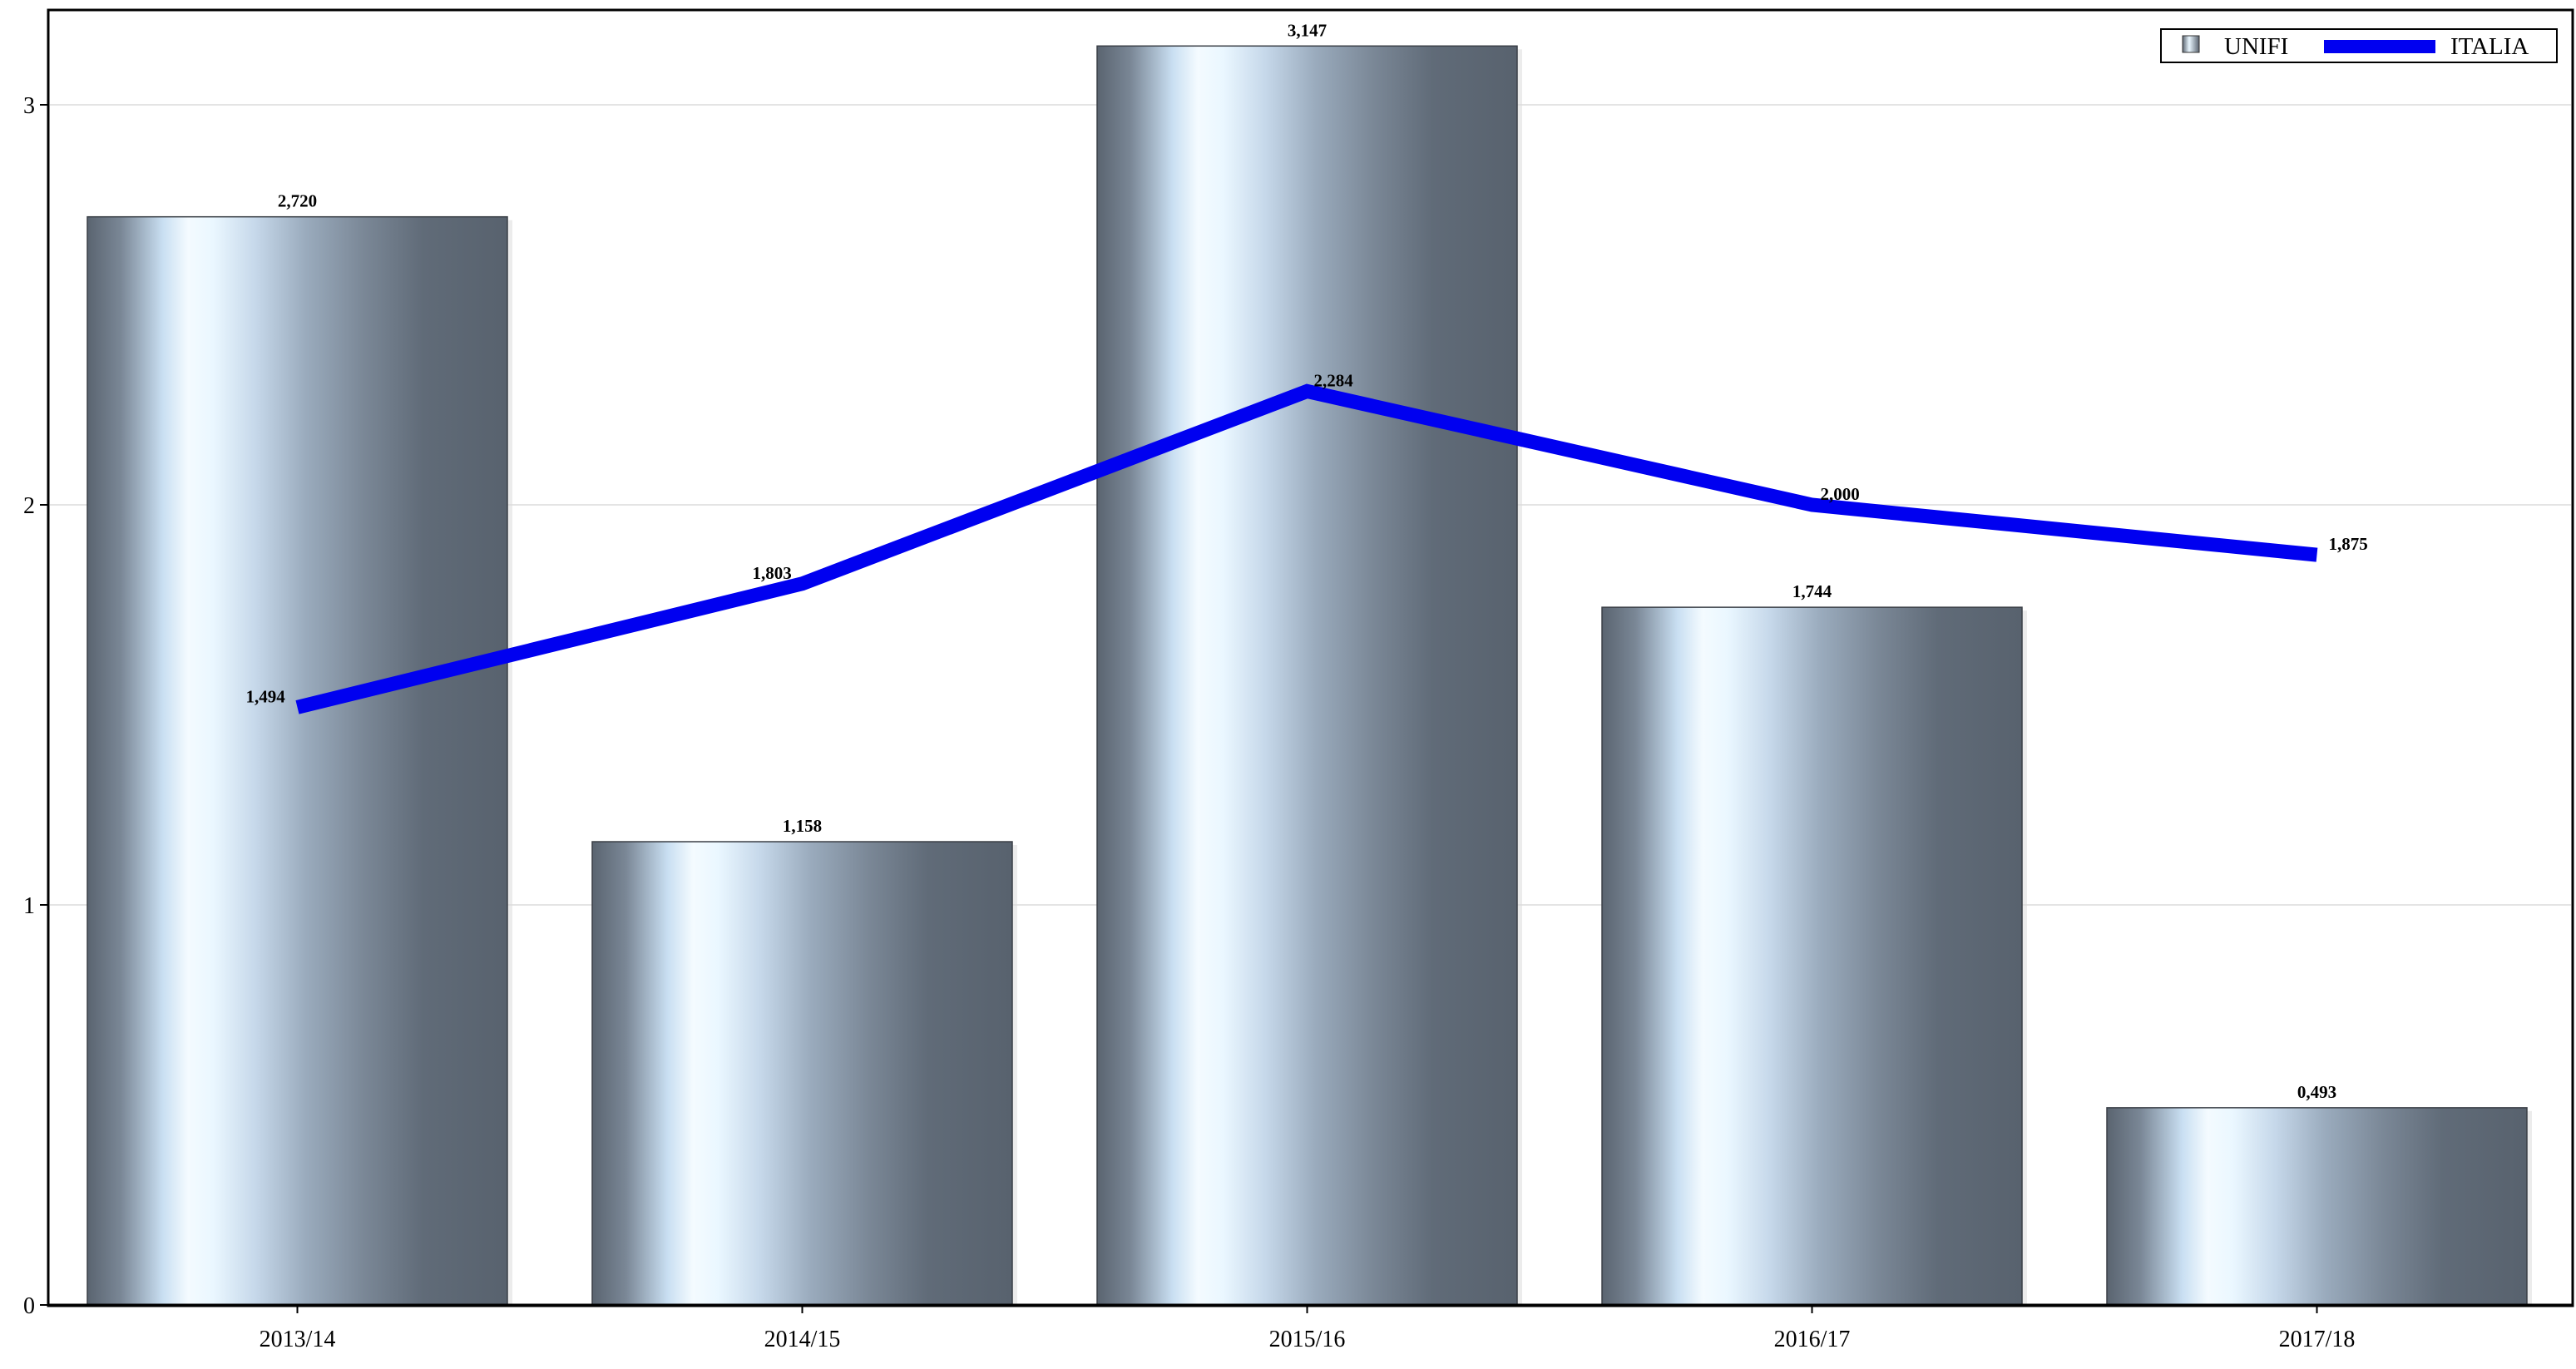 Image resolution: width=2576 pixels, height=1369 pixels. Describe the element at coordinates (1334, 380) in the screenshot. I see `line-data-label: 2,284` at that location.